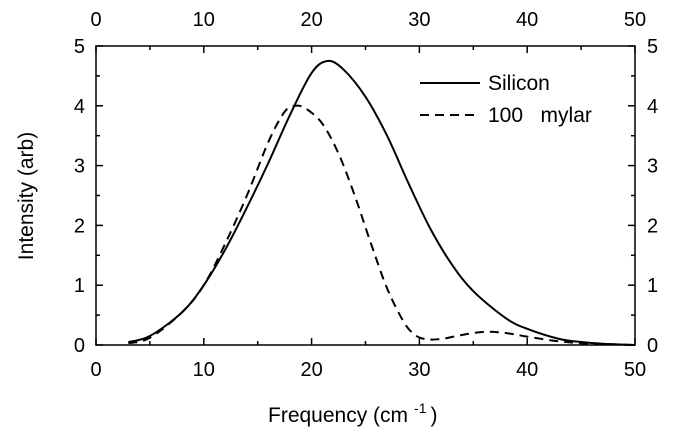 The width and height of the screenshot is (678, 434). Describe the element at coordinates (419, 20) in the screenshot. I see `x-tick-label-top: 30` at that location.